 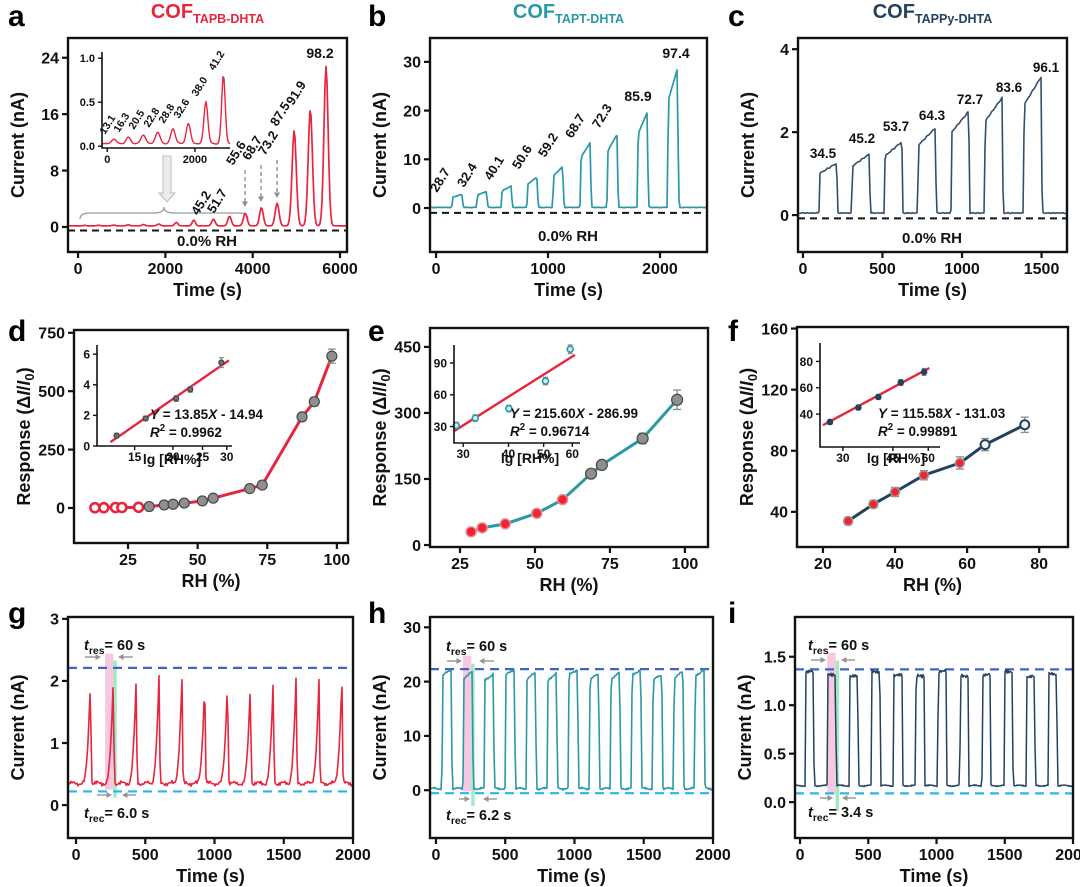 I want to click on svg-text: trec= 6.0 s, so click(x=116, y=815).